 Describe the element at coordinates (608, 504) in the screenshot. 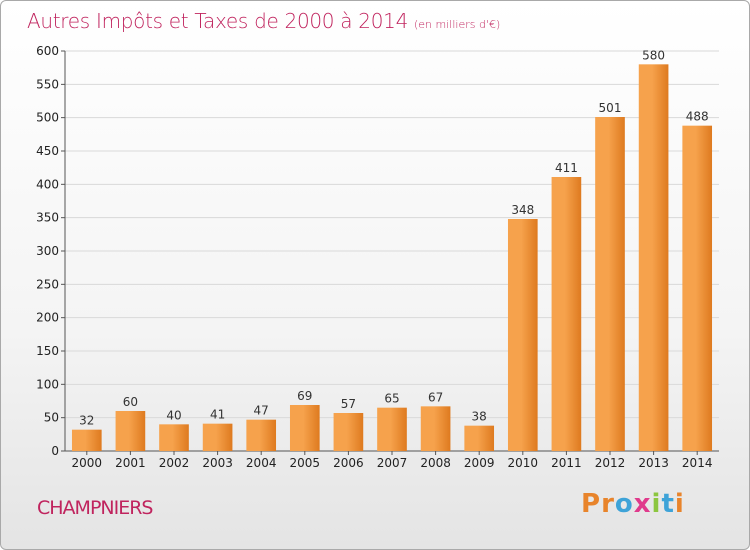

I see `logo-letter: r` at that location.